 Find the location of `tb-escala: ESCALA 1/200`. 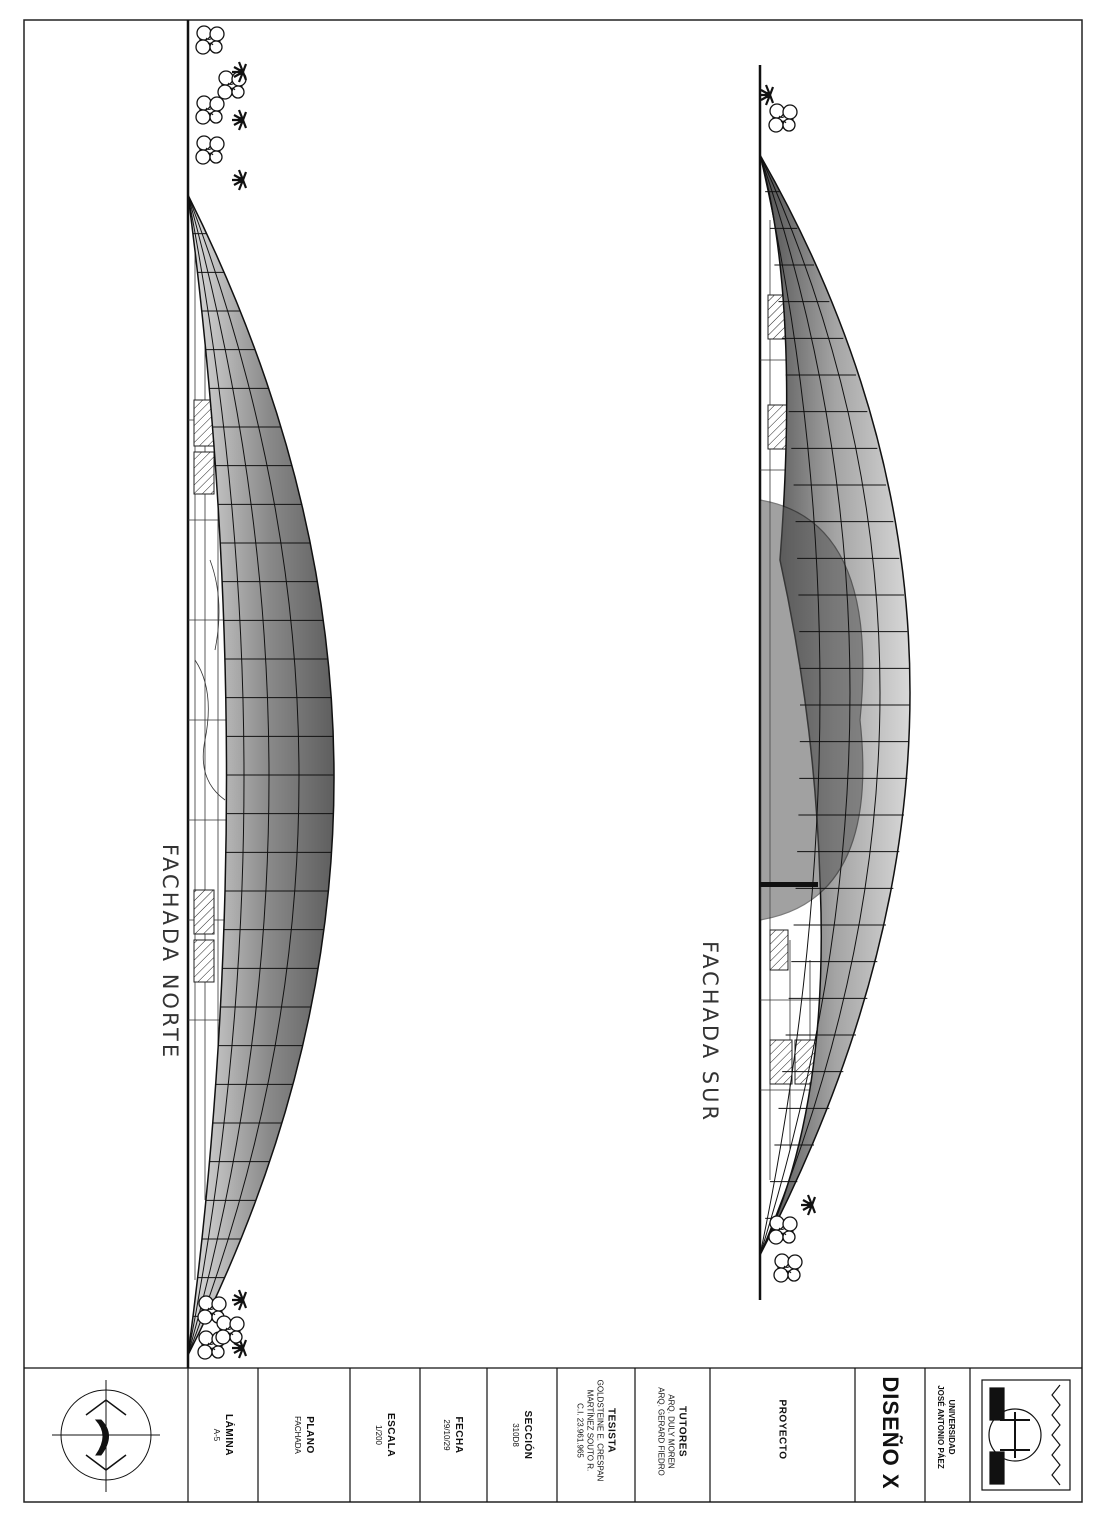

tb-escala: ESCALA 1/200 is located at coordinates (385, 1435).